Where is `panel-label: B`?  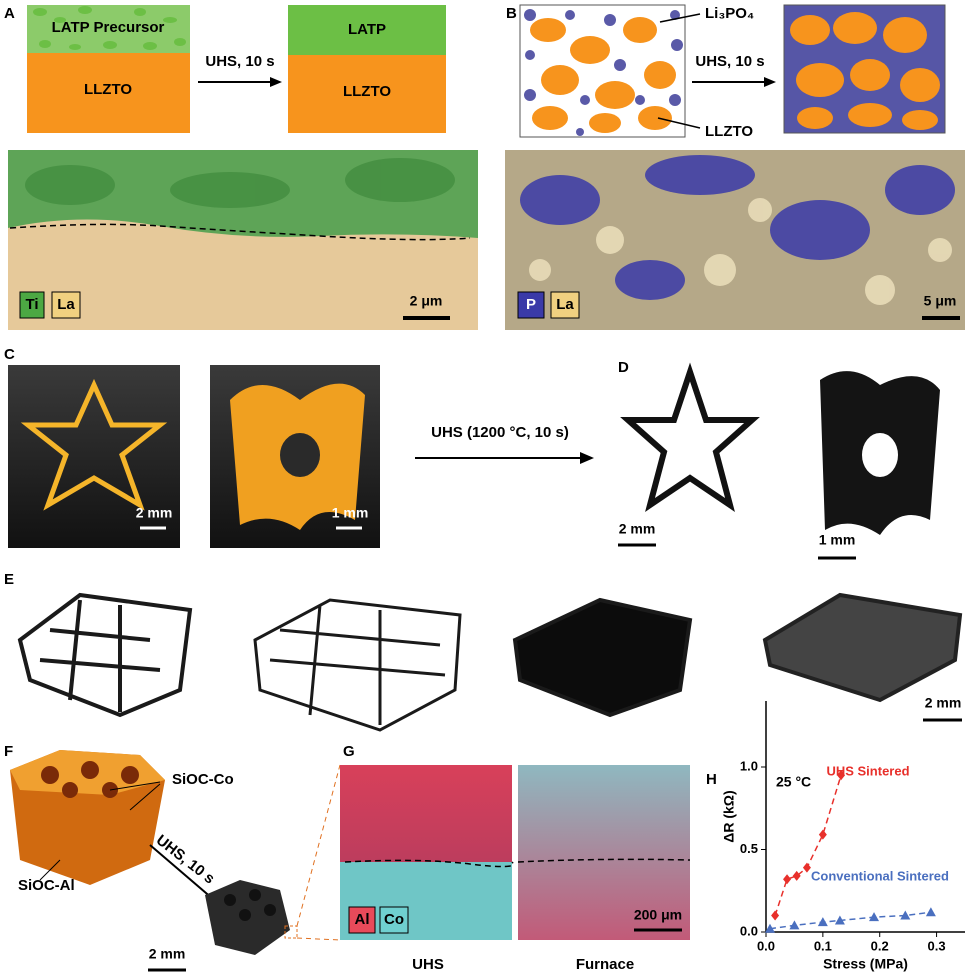
panel-label: B is located at coordinates (511, 13).